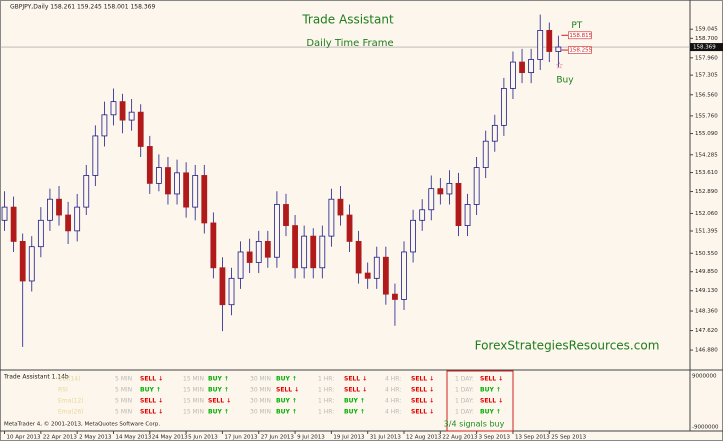 This screenshot has height=441, width=723. Describe the element at coordinates (706, 39) in the screenshot. I see `y-tick-label: 158.700` at that location.